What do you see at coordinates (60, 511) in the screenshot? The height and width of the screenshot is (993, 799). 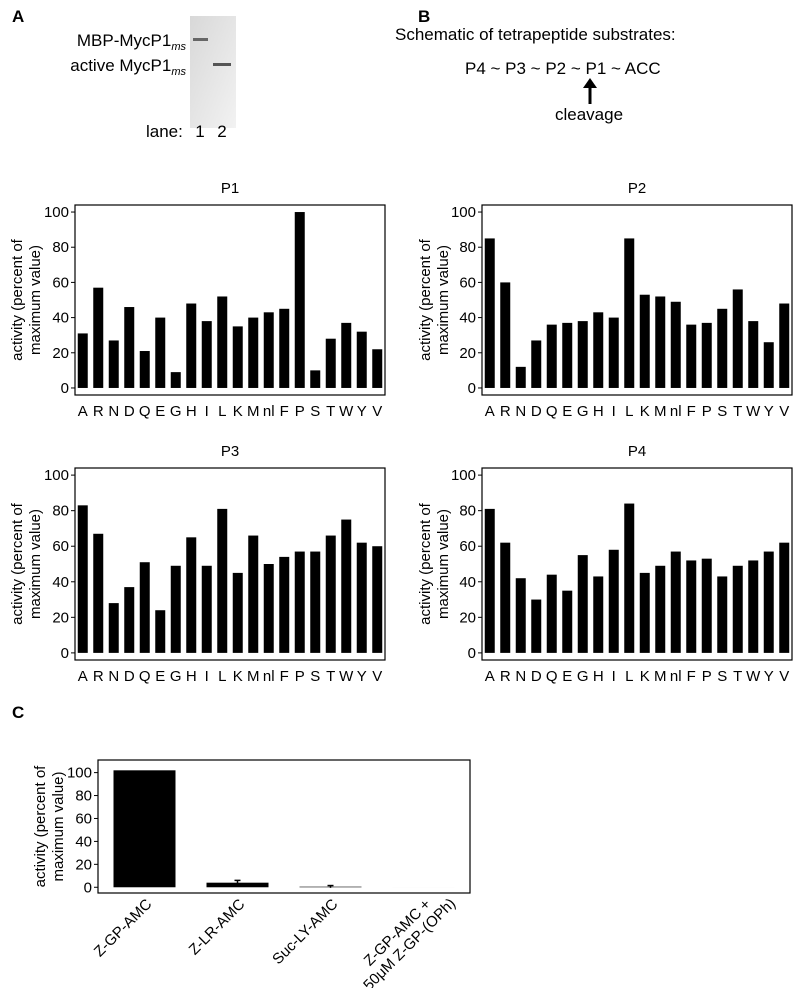 I see `y-tick-label: 80` at bounding box center [60, 511].